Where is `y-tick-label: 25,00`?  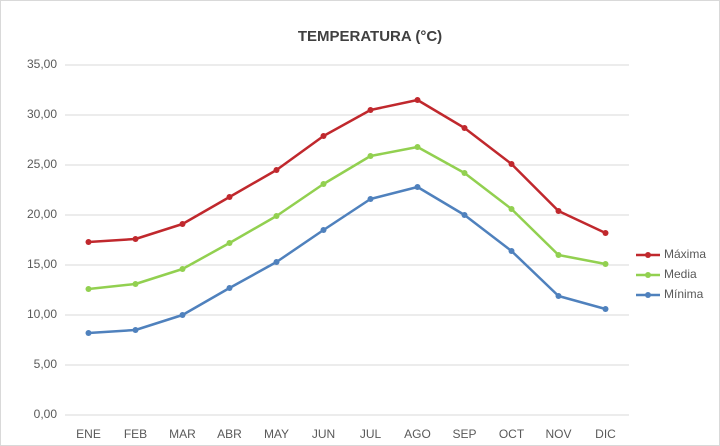 y-tick-label: 25,00 is located at coordinates (42, 164).